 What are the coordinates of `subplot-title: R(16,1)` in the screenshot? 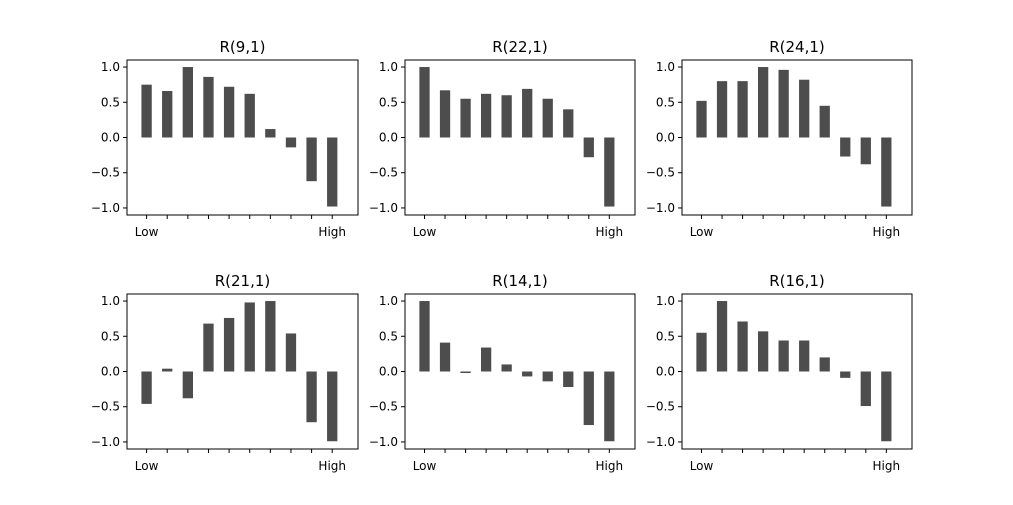 It's located at (797, 281).